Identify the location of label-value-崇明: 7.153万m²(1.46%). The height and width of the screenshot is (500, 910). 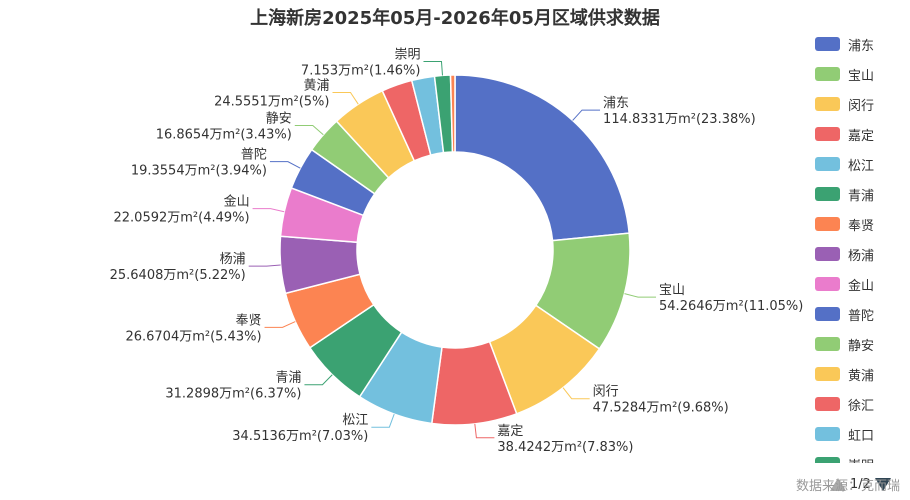
(361, 70).